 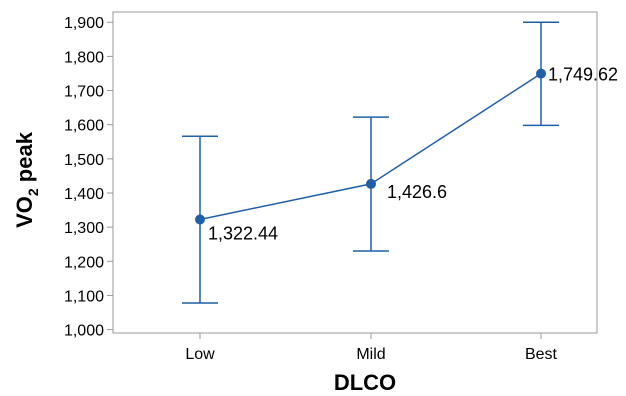 What do you see at coordinates (84, 23) in the screenshot?
I see `y-tick-label: 1,900` at bounding box center [84, 23].